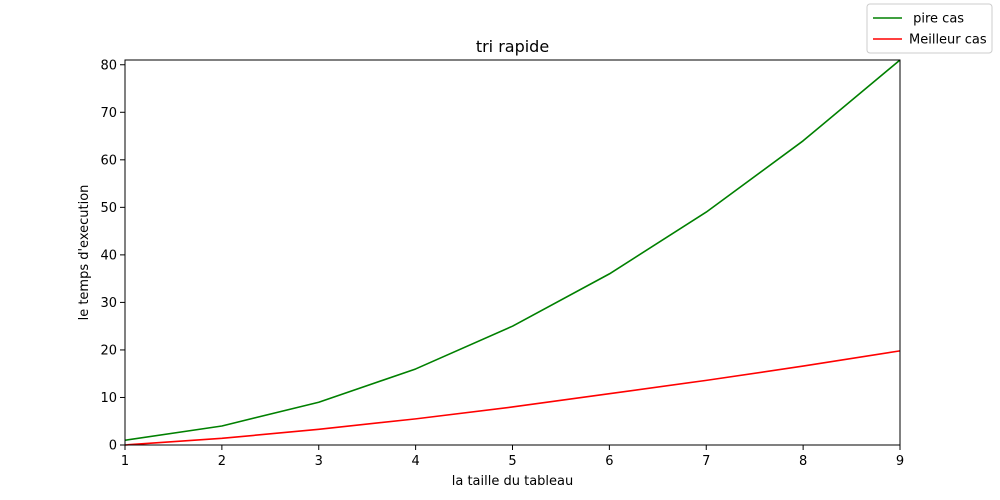 The image size is (1000, 500). I want to click on legend-box, so click(929, 28).